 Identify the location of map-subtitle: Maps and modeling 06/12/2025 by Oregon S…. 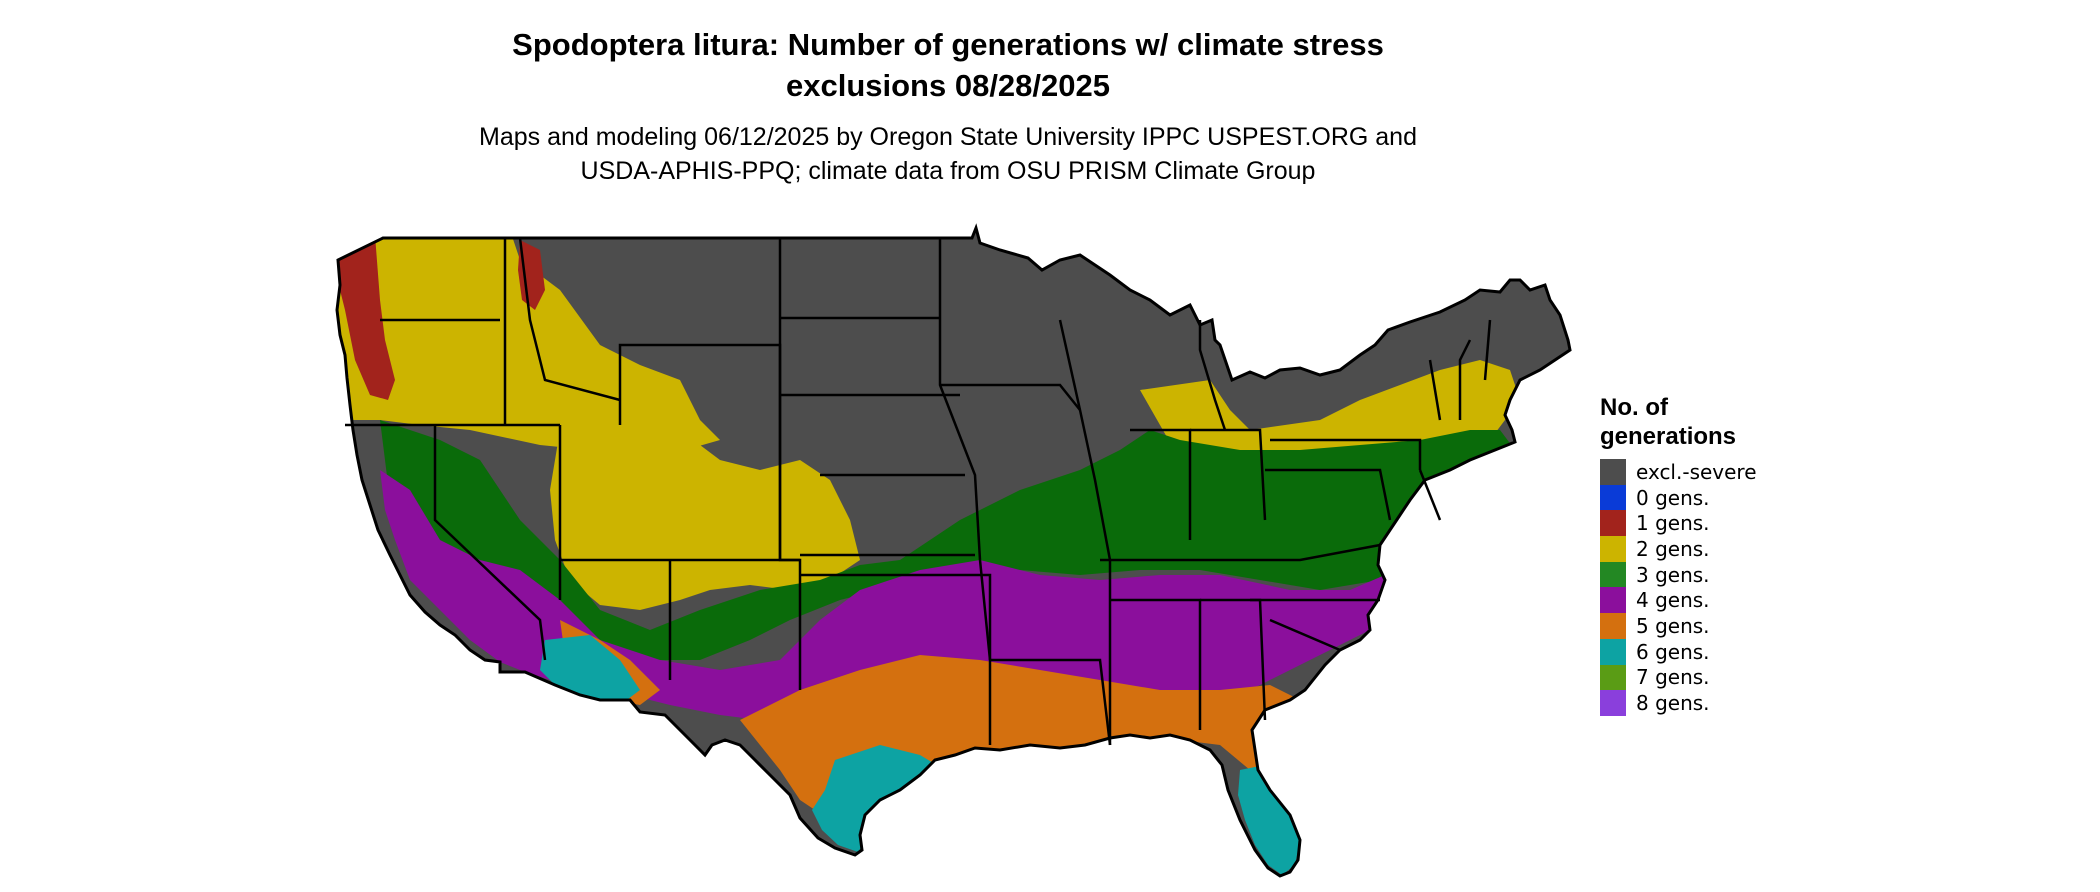
(948, 154).